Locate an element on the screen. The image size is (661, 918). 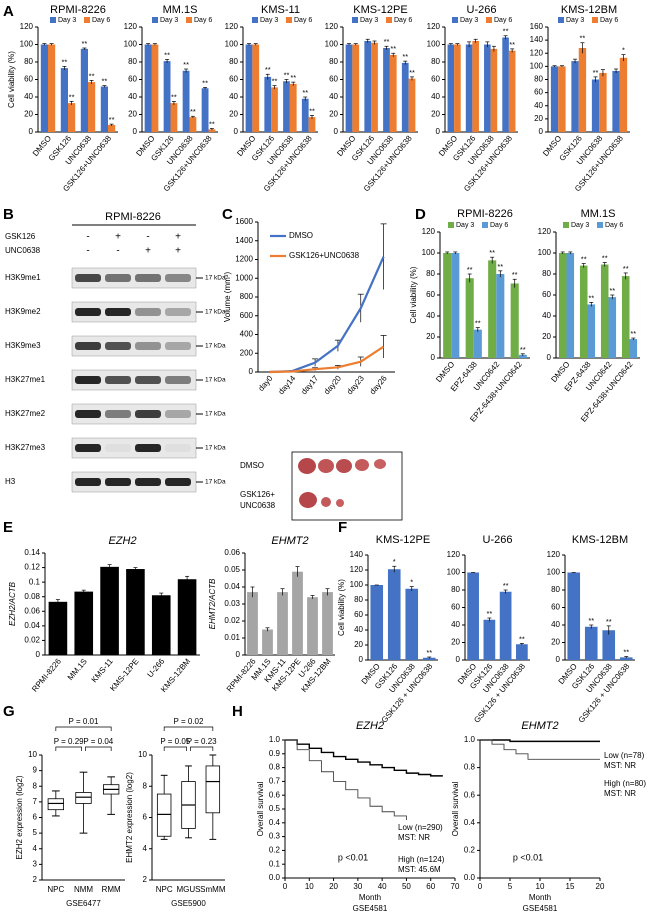
x-tick-label: MGUS is located at coordinates (189, 889).